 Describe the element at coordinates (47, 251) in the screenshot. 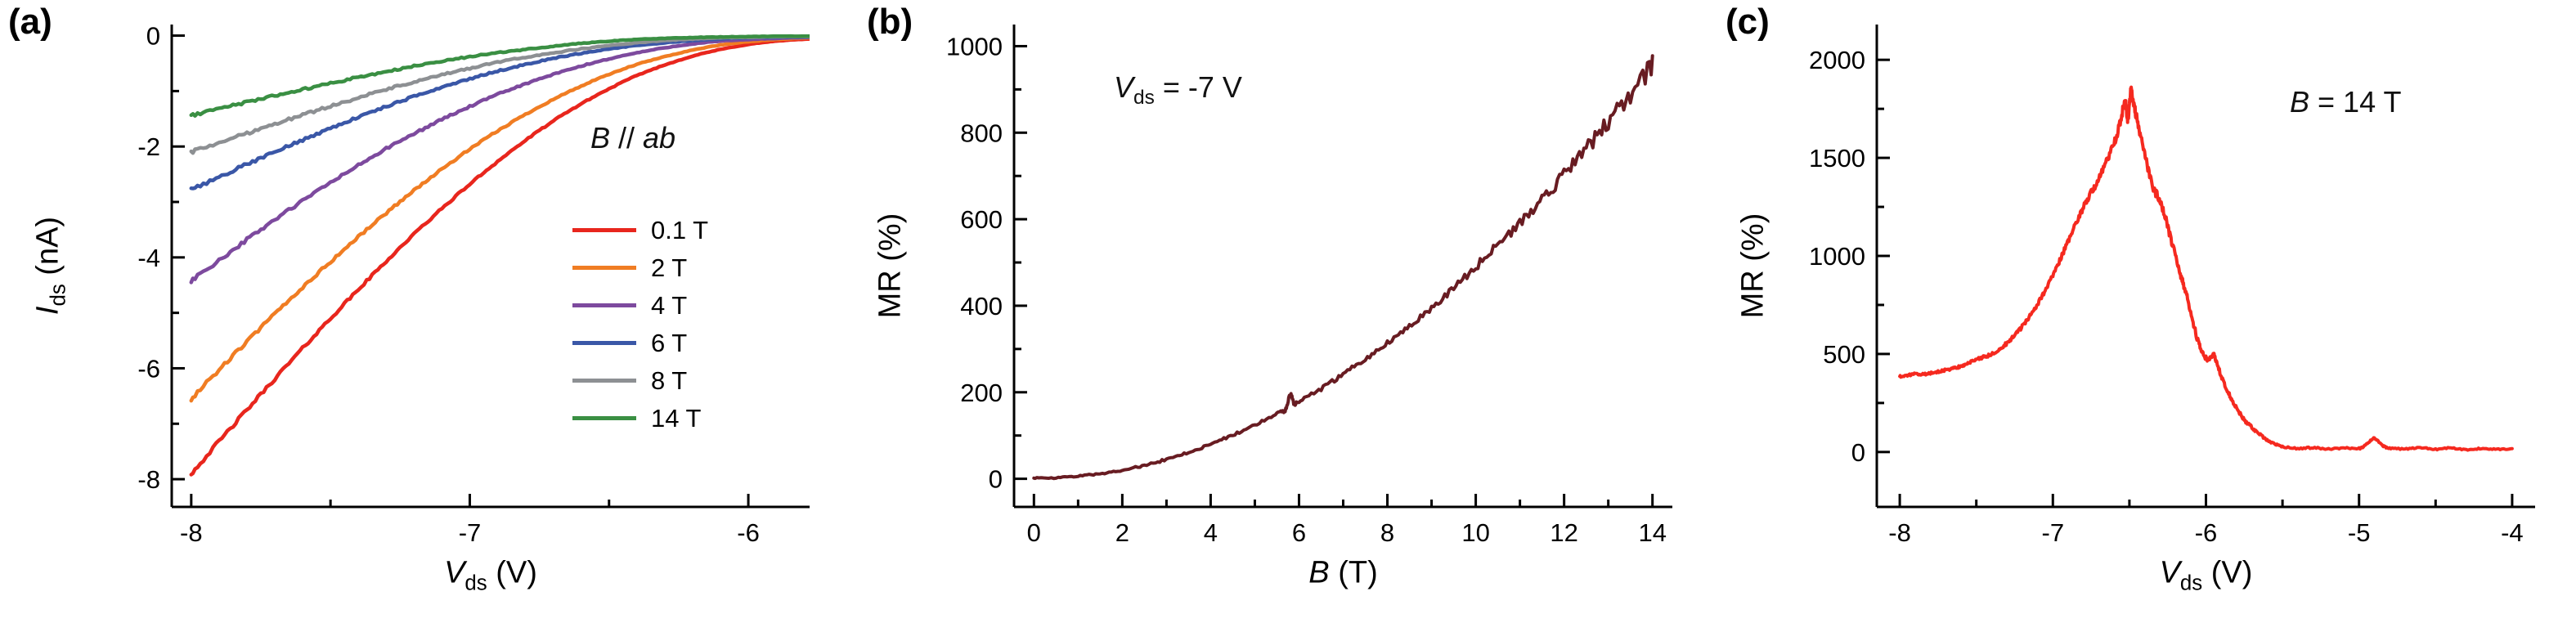

I see `y-axis-rest-a: (nA)` at that location.